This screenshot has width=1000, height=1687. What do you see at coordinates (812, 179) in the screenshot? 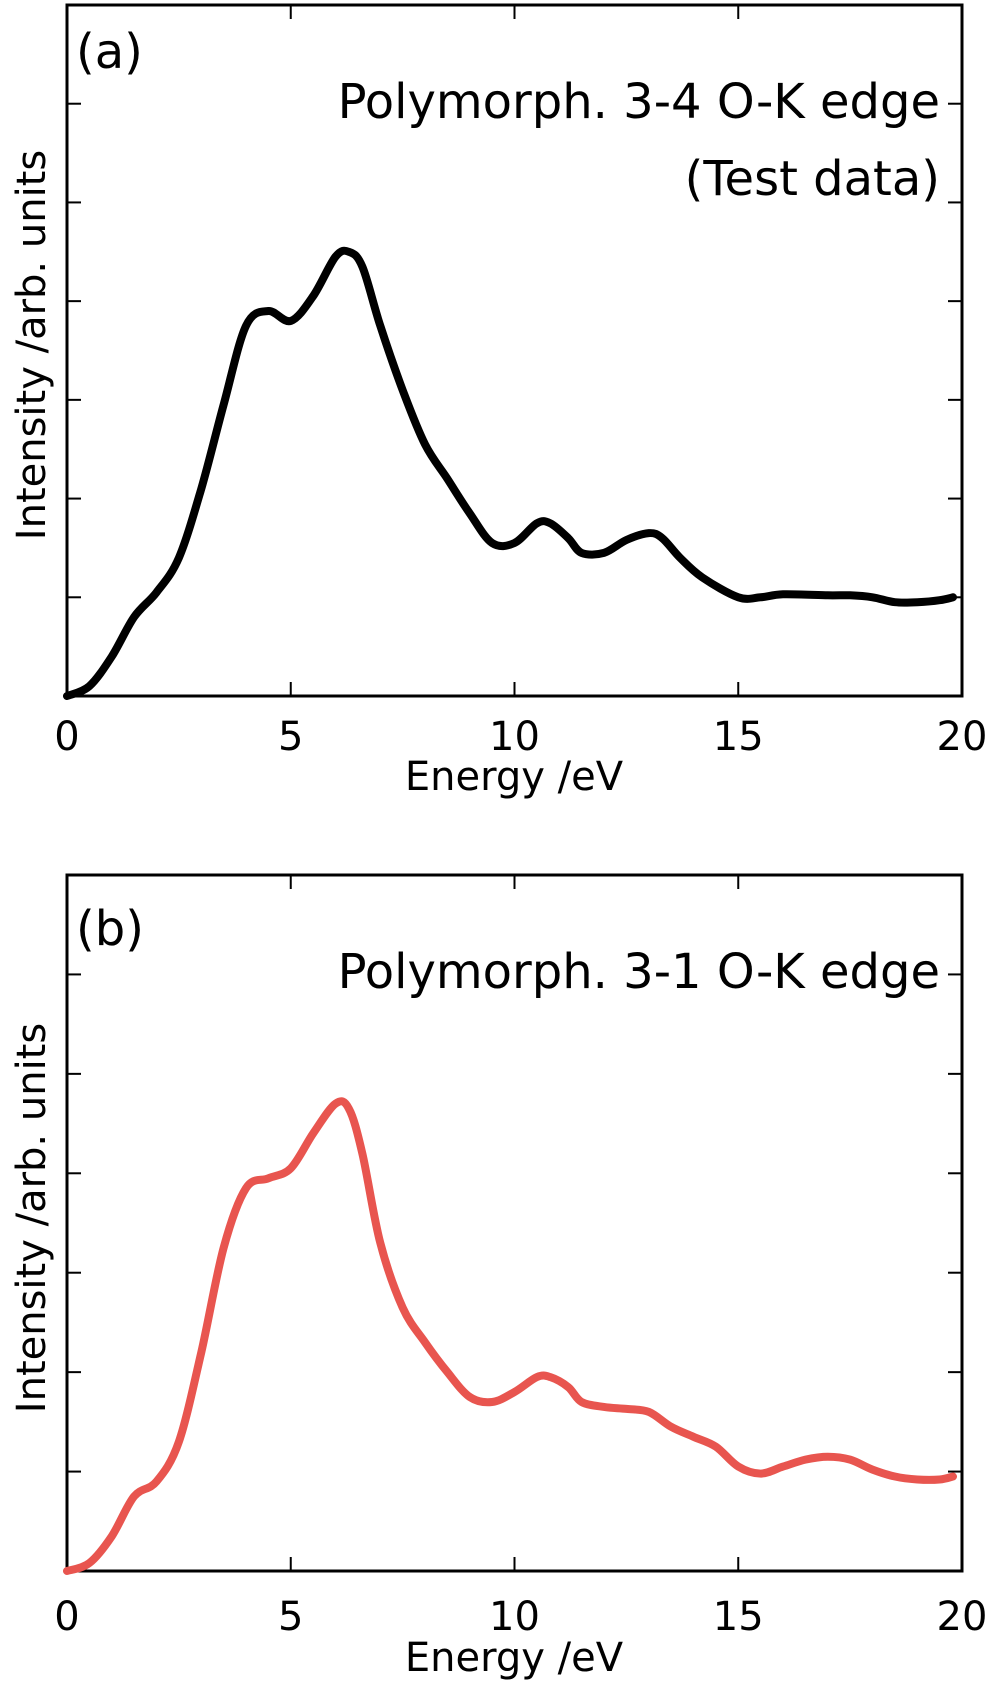
I see `chart-subtitle: (Test data)` at bounding box center [812, 179].